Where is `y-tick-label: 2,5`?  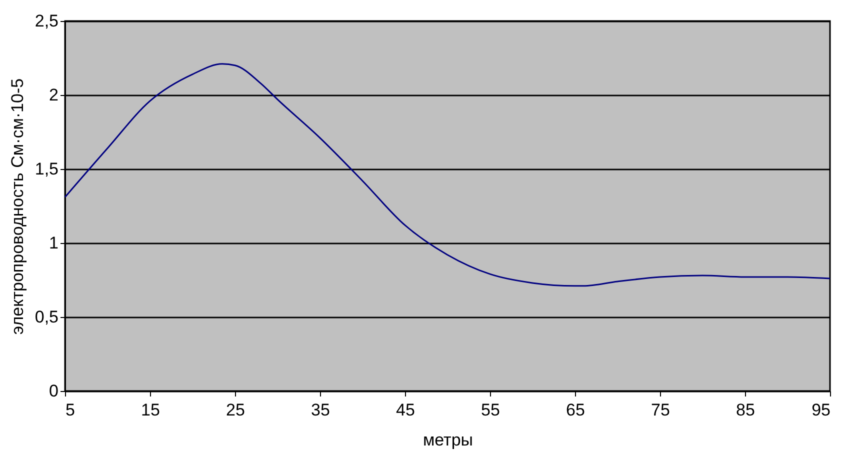
y-tick-label: 2,5 is located at coordinates (46, 21).